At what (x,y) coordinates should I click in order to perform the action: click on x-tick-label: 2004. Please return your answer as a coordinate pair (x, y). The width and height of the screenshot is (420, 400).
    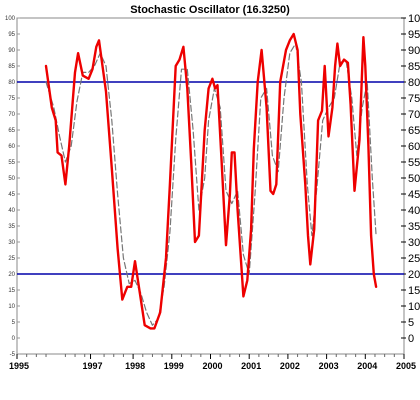
    Looking at the image, I should click on (367, 366).